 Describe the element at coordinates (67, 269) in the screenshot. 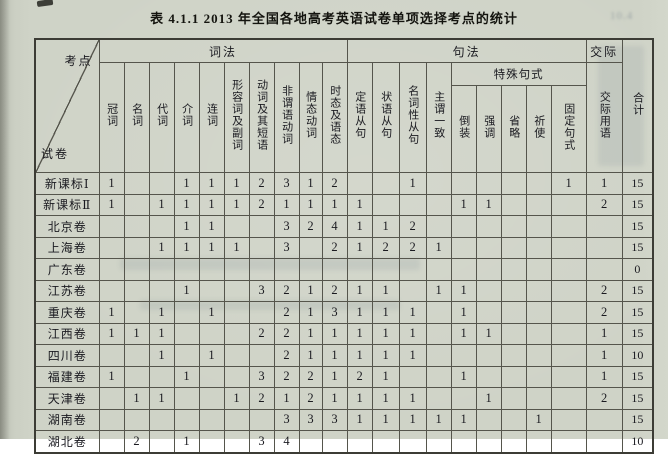

I see `row-label: 广东卷` at that location.